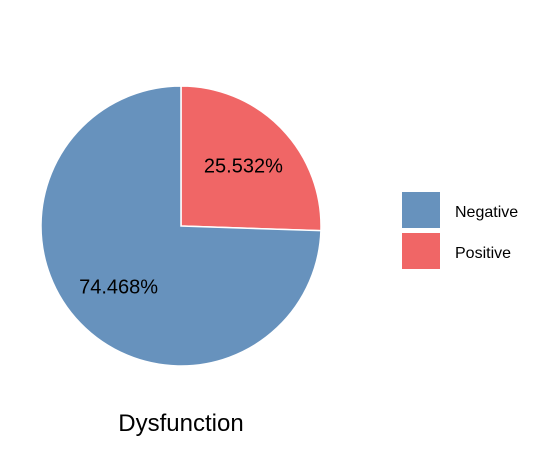 This screenshot has height=468, width=533. What do you see at coordinates (118, 287) in the screenshot?
I see `data-label-negative: 74.468%` at bounding box center [118, 287].